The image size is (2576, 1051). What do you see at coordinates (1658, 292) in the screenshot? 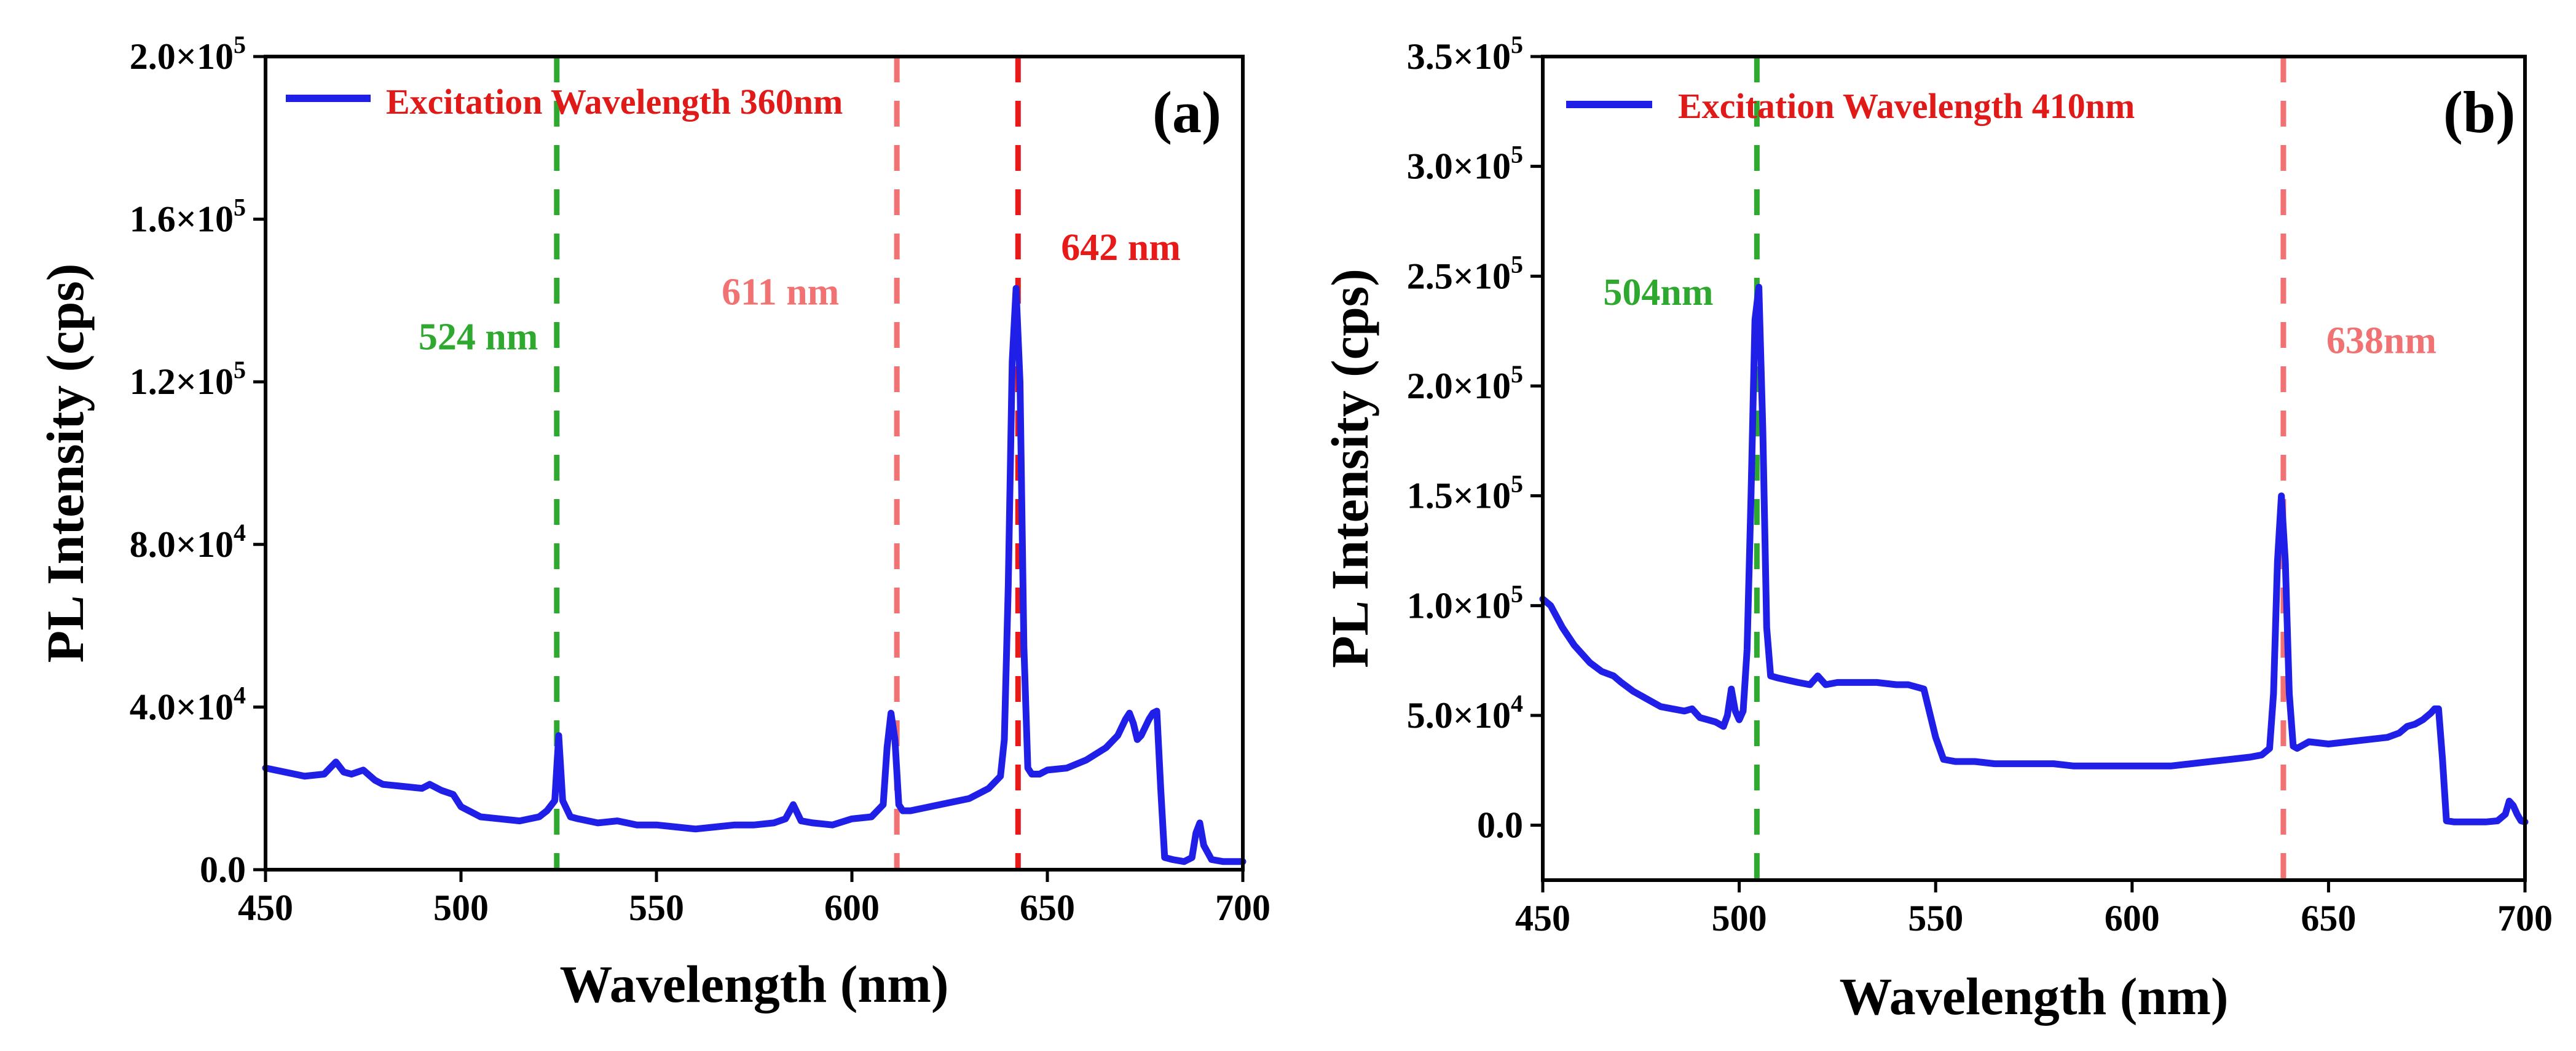
I see `panel-b-marker-label-0: 504nm` at bounding box center [1658, 292].